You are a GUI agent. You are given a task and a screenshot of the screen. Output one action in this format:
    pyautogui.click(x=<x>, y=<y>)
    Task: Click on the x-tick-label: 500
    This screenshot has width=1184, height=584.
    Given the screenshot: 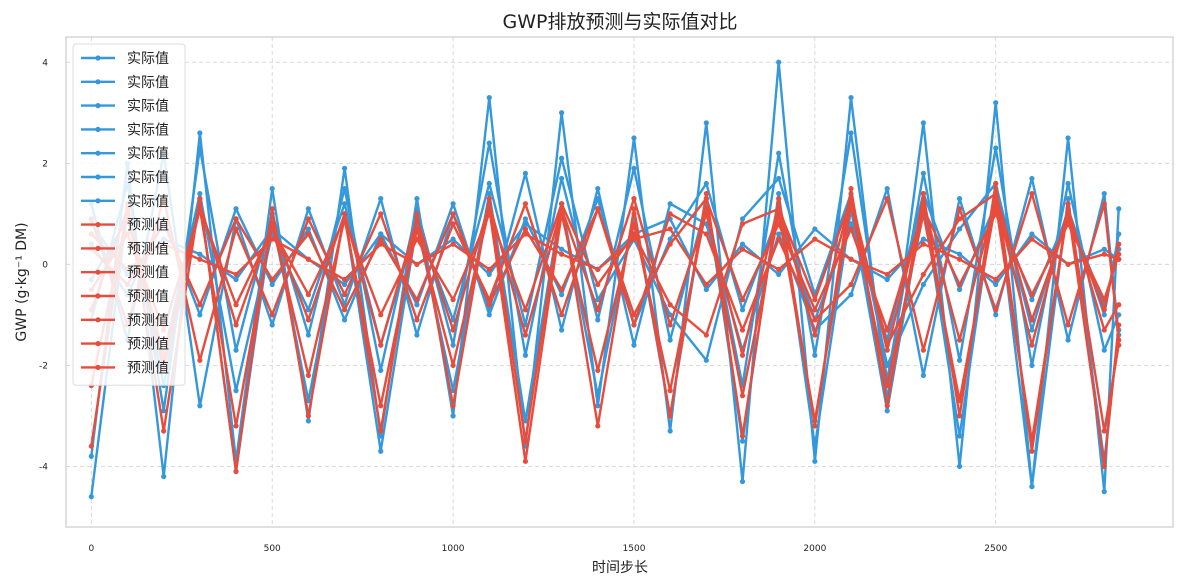 What is the action you would take?
    pyautogui.click(x=272, y=549)
    